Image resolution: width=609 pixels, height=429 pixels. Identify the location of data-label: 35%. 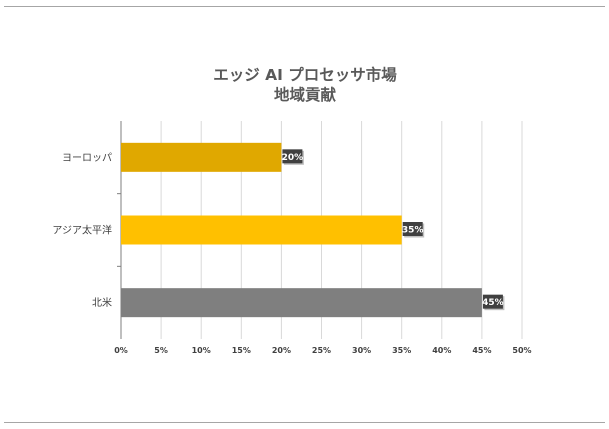
(413, 231).